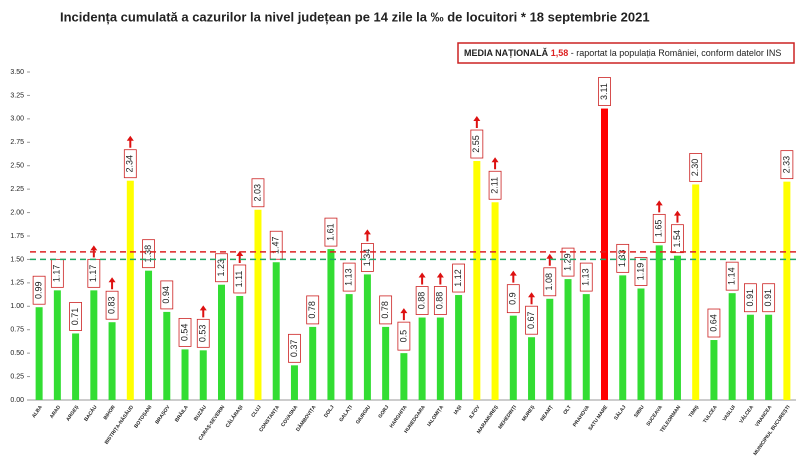 The image size is (800, 470). I want to click on value-label: 1.54, so click(677, 239).